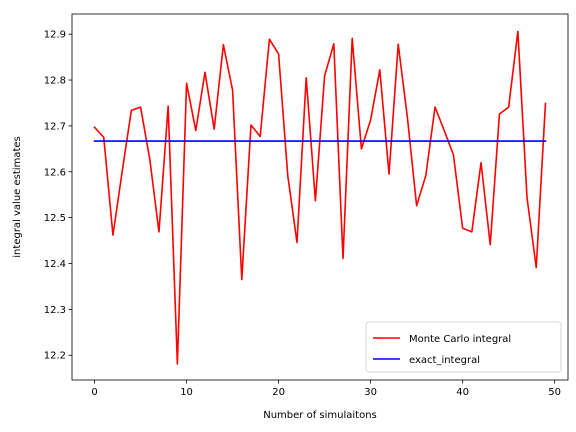  I want to click on x-tick-label: 0, so click(94, 392).